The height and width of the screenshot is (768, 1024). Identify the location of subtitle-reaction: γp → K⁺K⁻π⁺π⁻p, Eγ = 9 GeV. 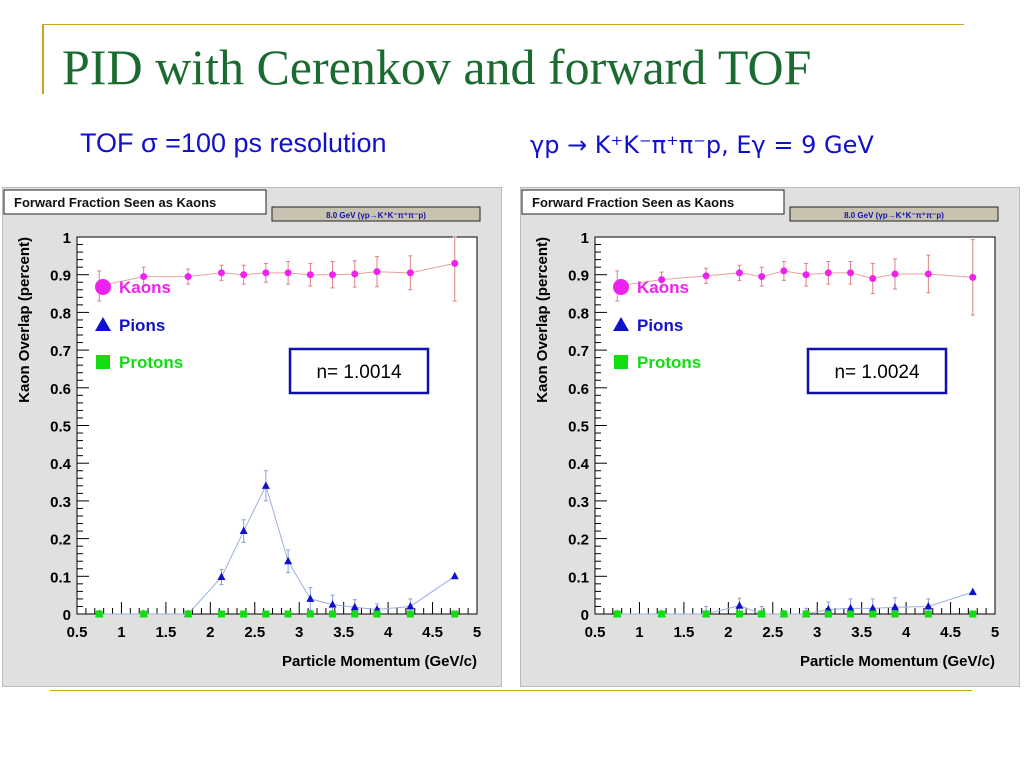
(702, 145).